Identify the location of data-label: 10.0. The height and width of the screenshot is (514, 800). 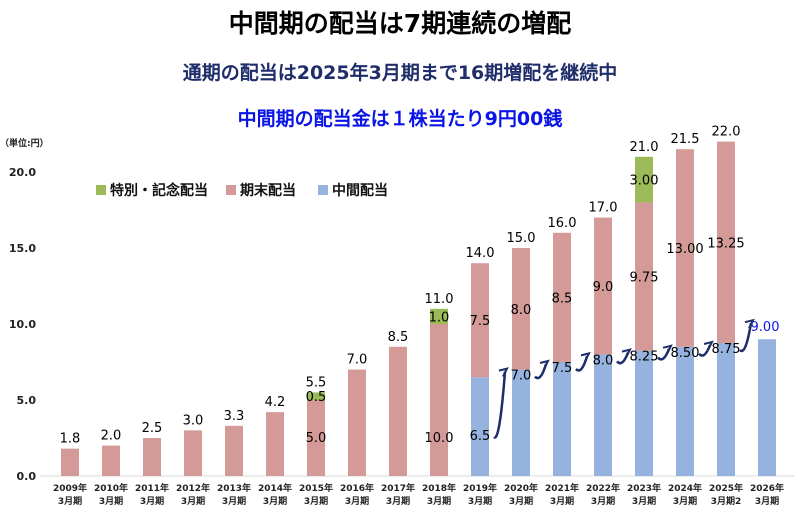
(439, 438).